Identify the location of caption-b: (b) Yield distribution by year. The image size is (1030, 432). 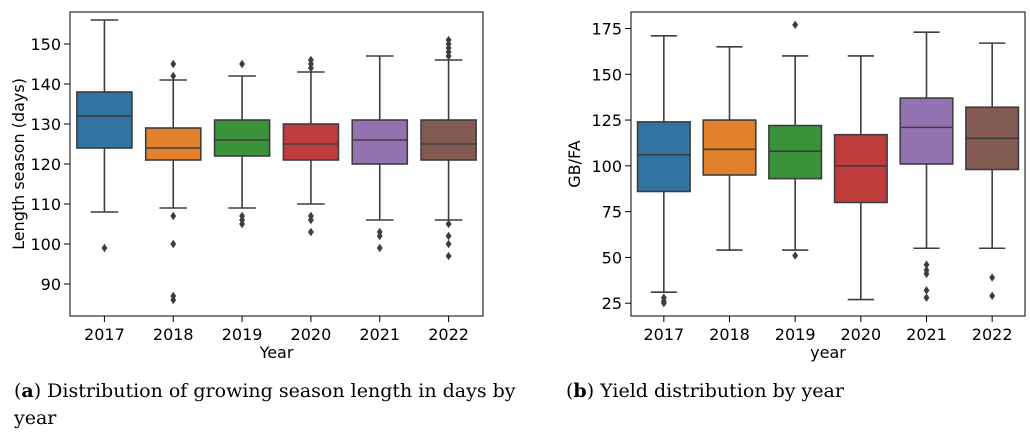
(705, 391).